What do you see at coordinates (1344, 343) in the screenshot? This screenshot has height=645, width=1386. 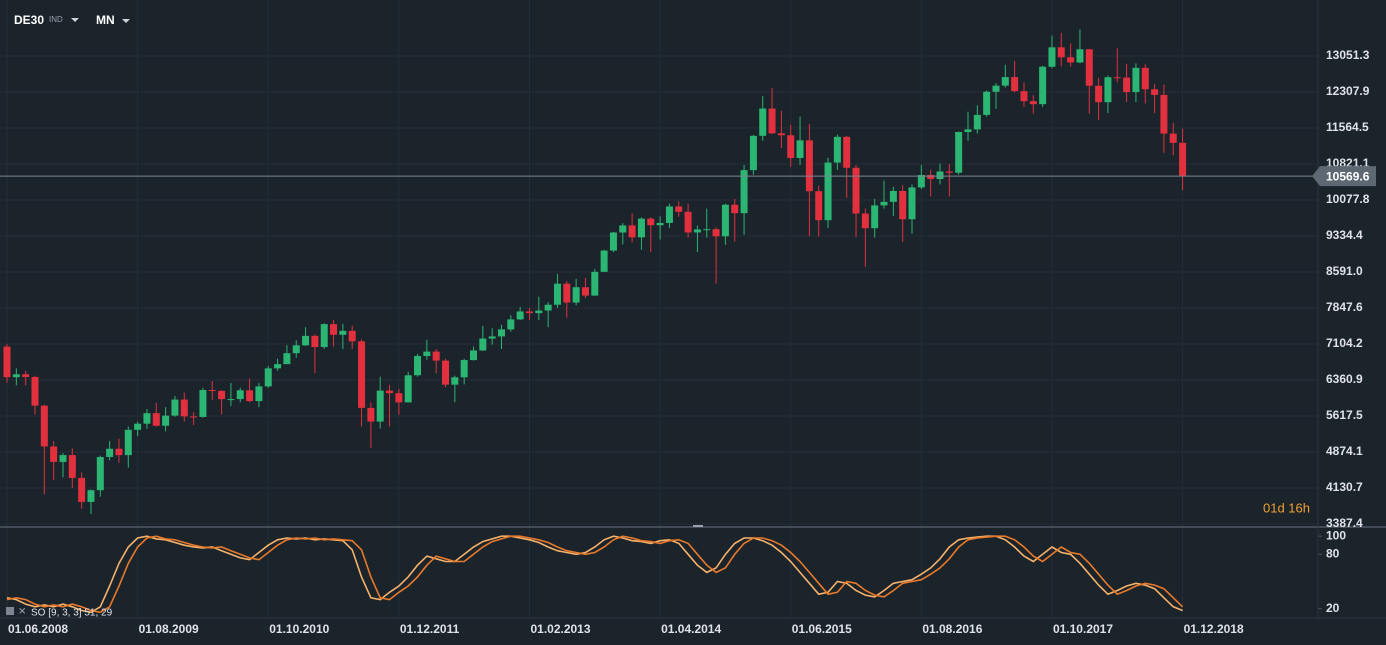 I see `y-tick-label: 7104.2` at bounding box center [1344, 343].